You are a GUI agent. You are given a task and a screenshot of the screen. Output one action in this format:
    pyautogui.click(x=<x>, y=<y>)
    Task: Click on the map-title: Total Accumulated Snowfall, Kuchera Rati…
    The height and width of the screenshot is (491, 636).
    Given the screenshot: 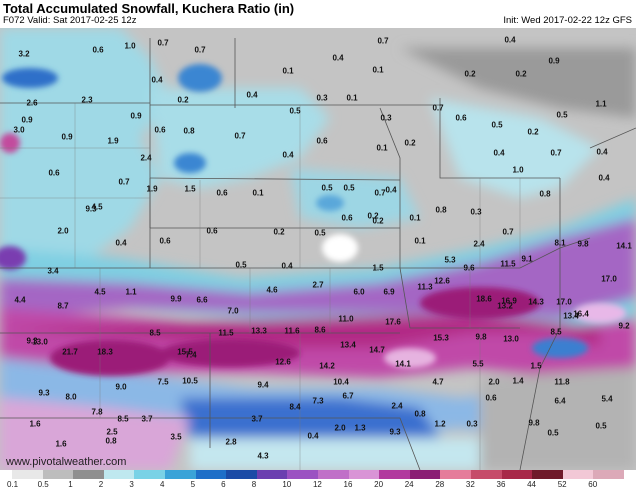 What is the action you would take?
    pyautogui.click(x=149, y=8)
    